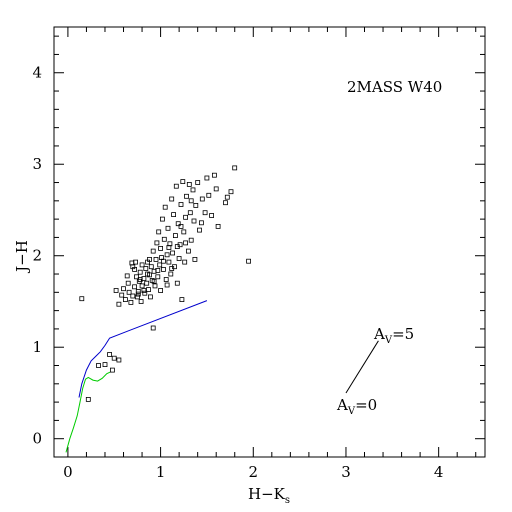 This screenshot has height=512, width=512. Describe the element at coordinates (287, 500) in the screenshot. I see `x-axis-title-sub: s` at that location.